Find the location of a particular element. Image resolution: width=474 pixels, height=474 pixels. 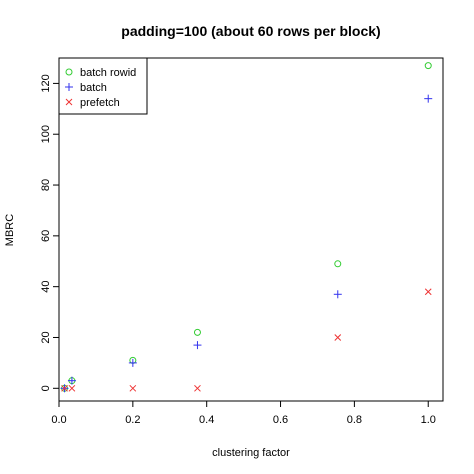

x-tick-label: 1.0 is located at coordinates (428, 420).